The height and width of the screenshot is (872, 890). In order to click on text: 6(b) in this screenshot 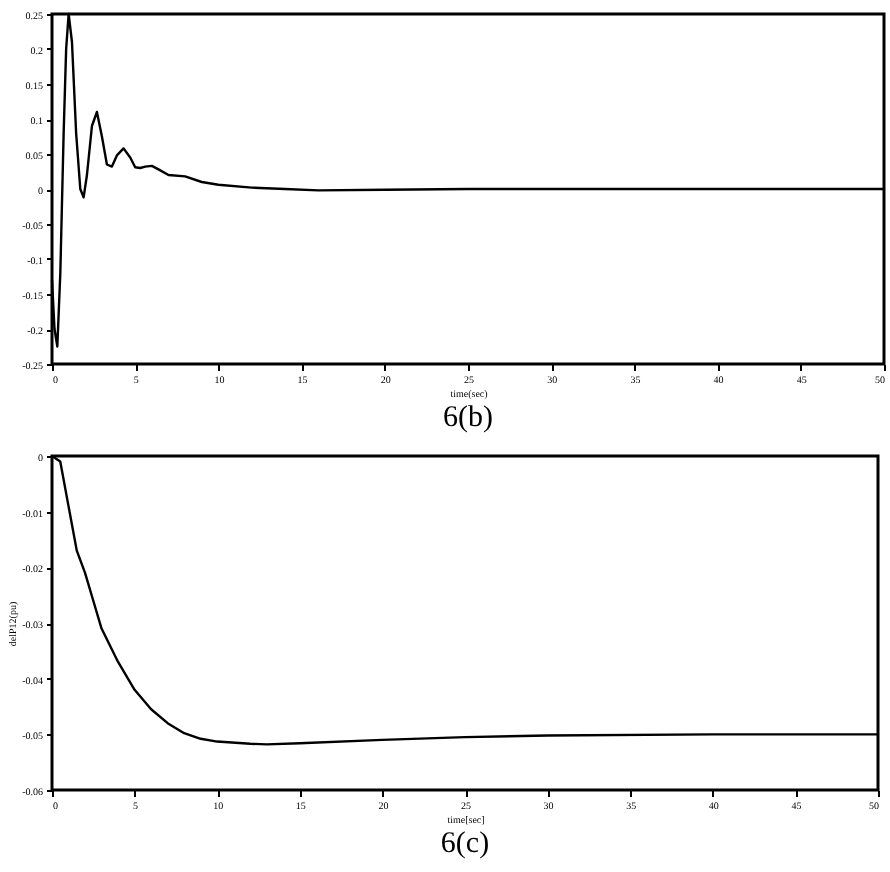, I will do `click(468, 418)`.